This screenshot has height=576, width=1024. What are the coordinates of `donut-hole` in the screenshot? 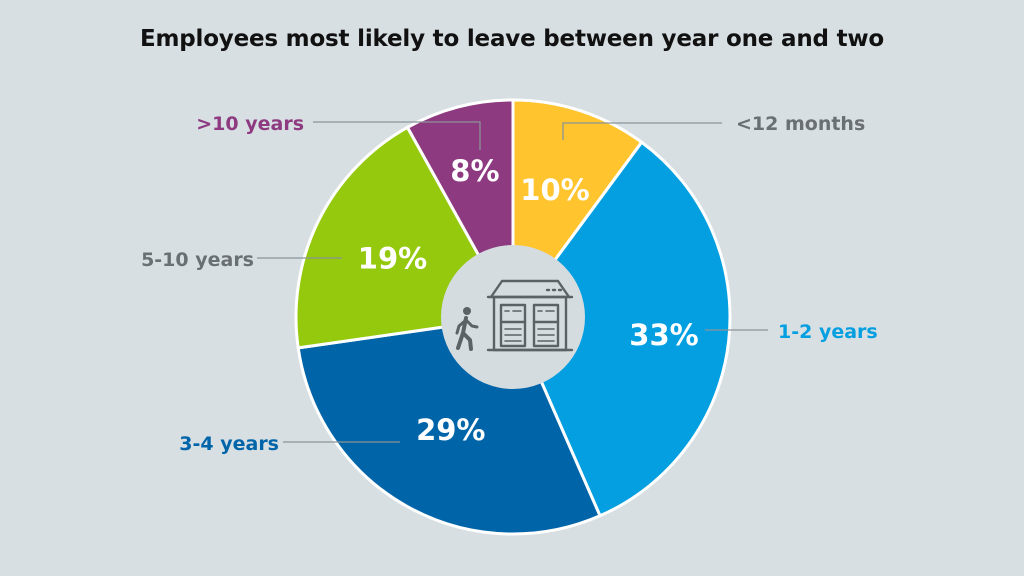 It's located at (513, 317).